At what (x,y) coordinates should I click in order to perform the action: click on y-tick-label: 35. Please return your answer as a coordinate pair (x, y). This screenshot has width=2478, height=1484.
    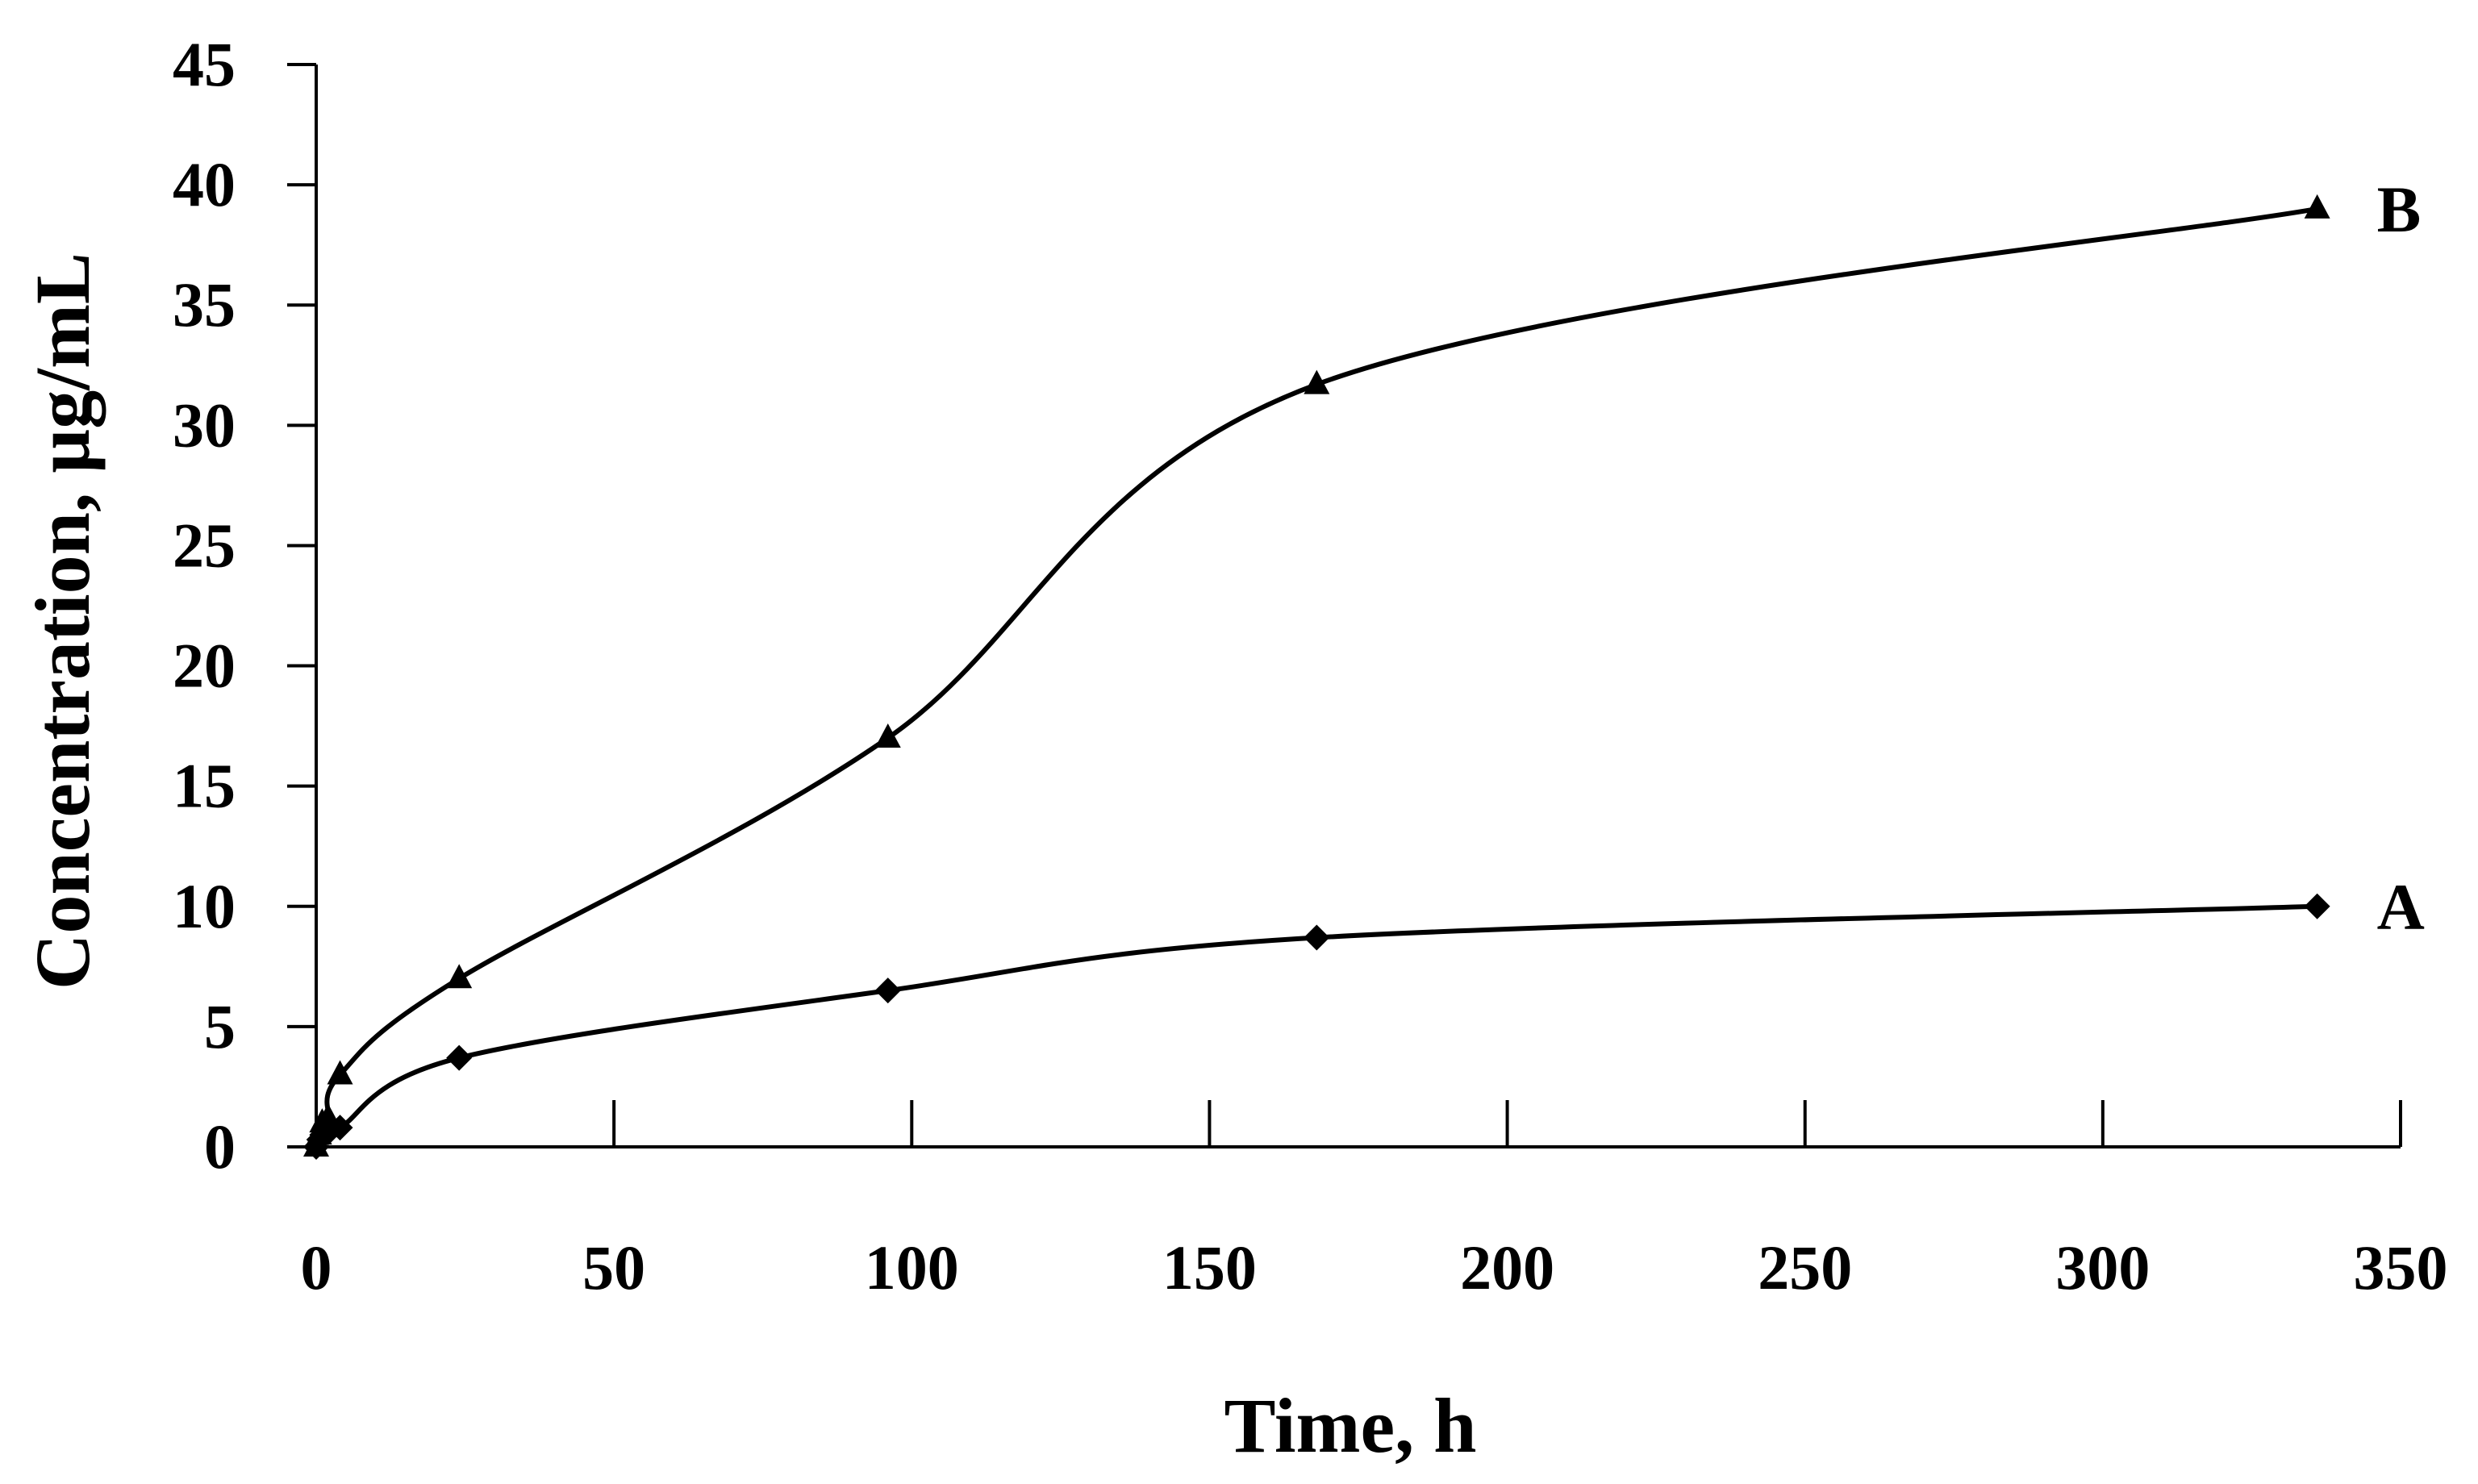
    Looking at the image, I should click on (204, 304).